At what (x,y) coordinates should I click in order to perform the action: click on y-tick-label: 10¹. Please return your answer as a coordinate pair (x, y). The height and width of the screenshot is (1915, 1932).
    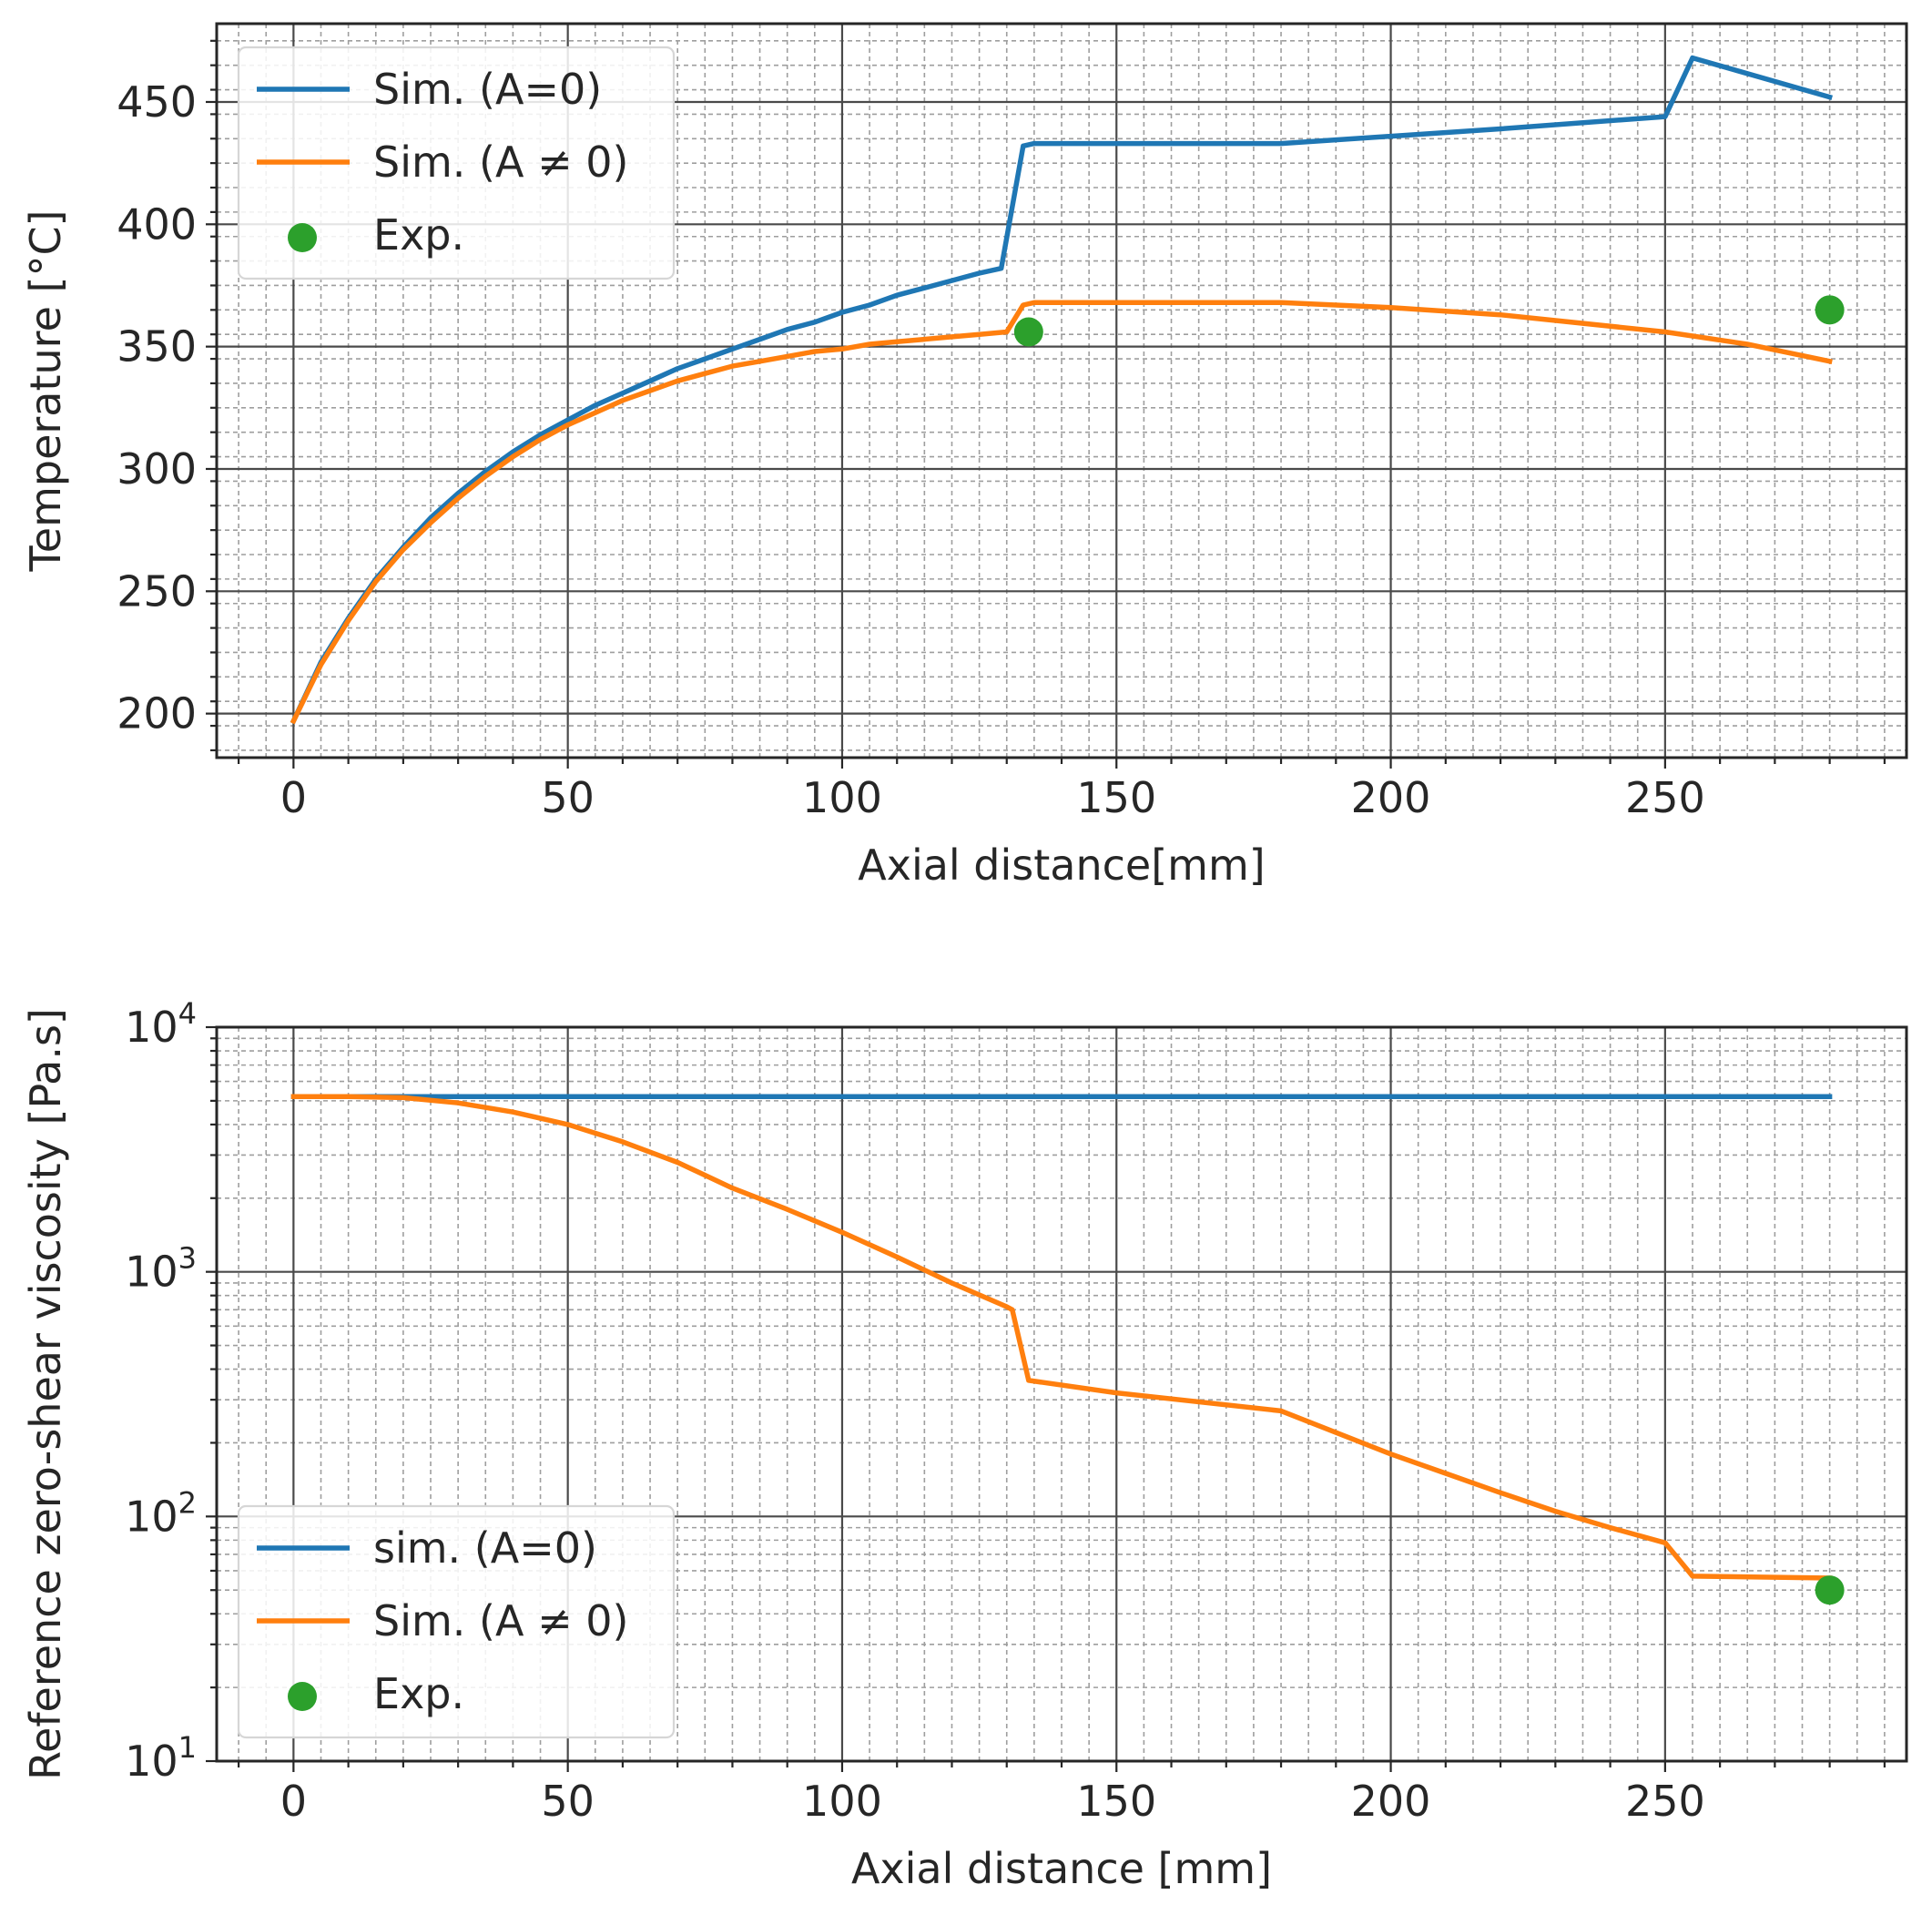
    Looking at the image, I should click on (161, 1758).